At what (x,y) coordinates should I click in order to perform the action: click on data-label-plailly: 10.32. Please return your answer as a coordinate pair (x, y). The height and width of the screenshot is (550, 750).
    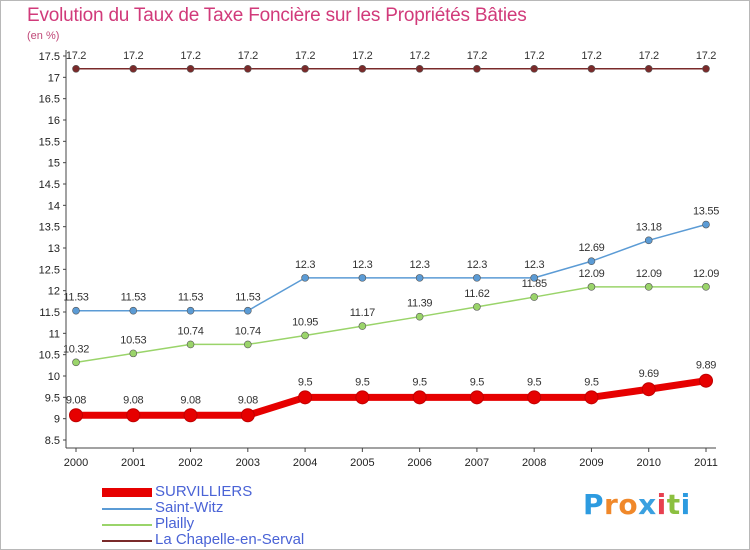
    Looking at the image, I should click on (76, 349).